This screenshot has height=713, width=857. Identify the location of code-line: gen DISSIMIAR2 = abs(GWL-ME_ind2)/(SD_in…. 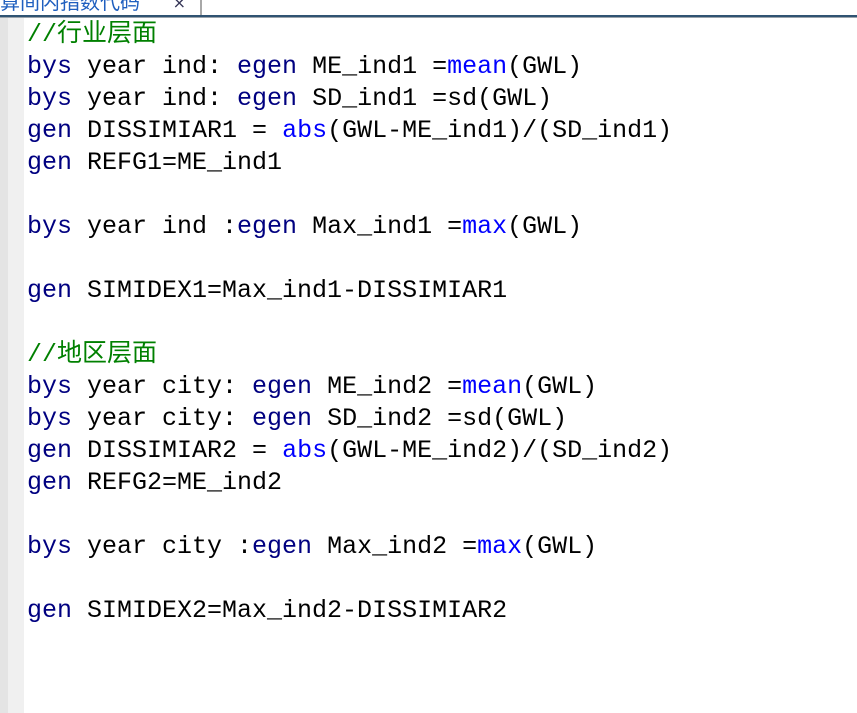
(349, 451).